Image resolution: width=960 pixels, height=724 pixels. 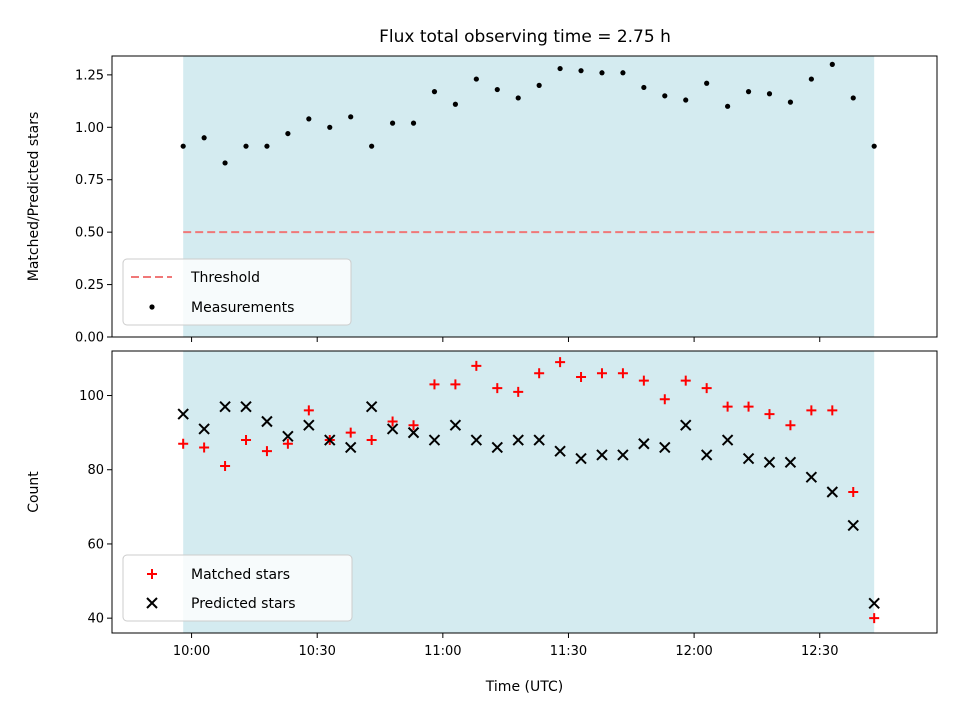 What do you see at coordinates (89, 233) in the screenshot?
I see `y-tick-label: 0.50` at bounding box center [89, 233].